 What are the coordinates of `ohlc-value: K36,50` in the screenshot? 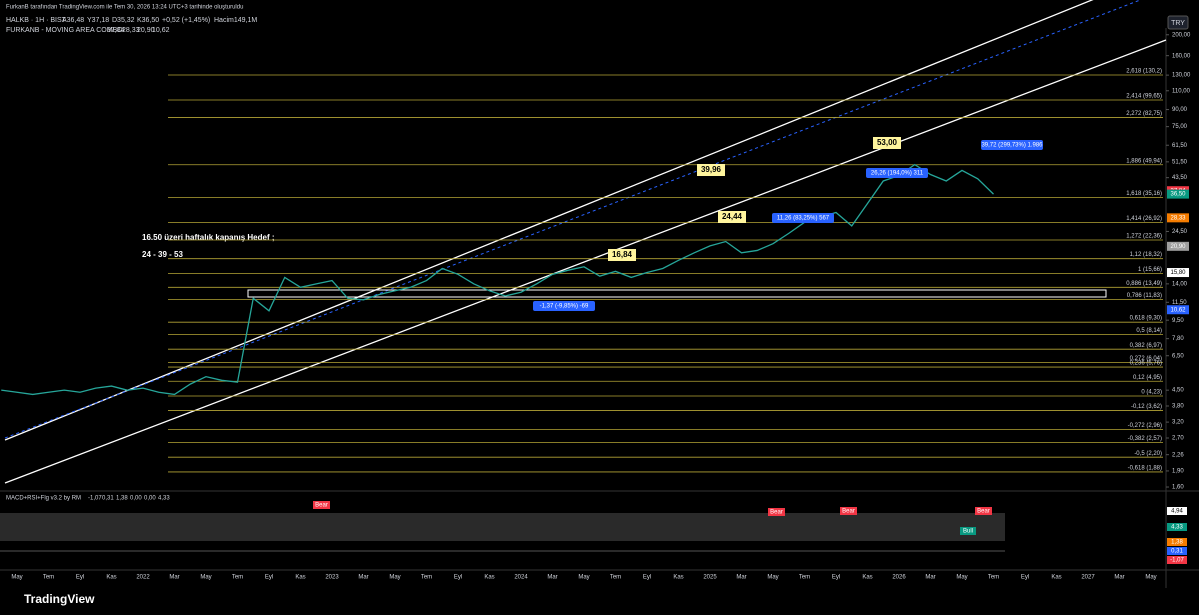 It's located at (148, 20).